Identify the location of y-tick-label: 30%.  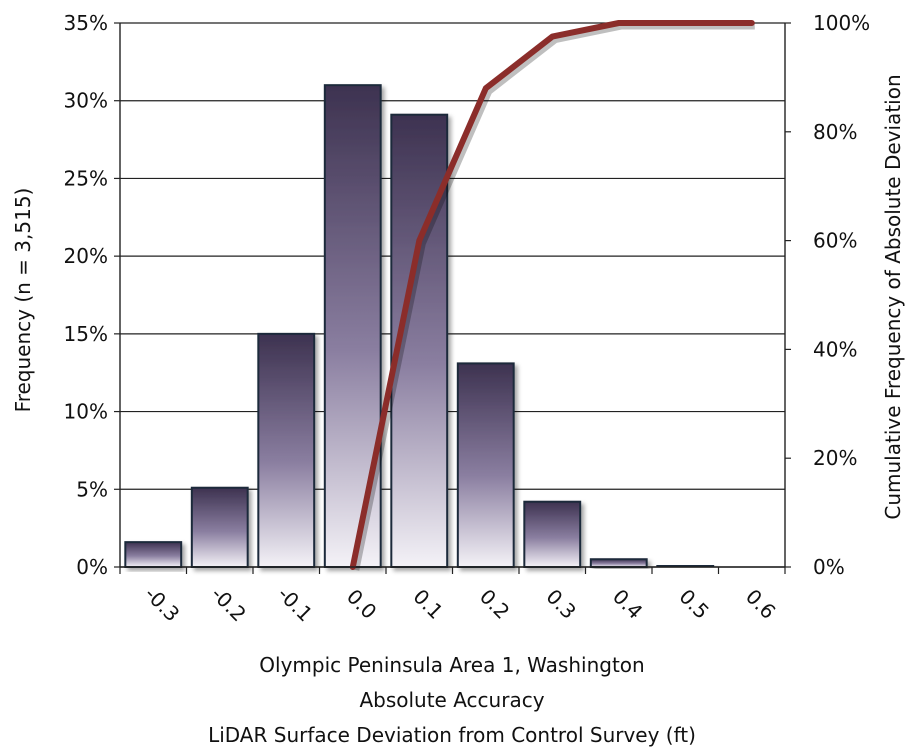
(86, 101).